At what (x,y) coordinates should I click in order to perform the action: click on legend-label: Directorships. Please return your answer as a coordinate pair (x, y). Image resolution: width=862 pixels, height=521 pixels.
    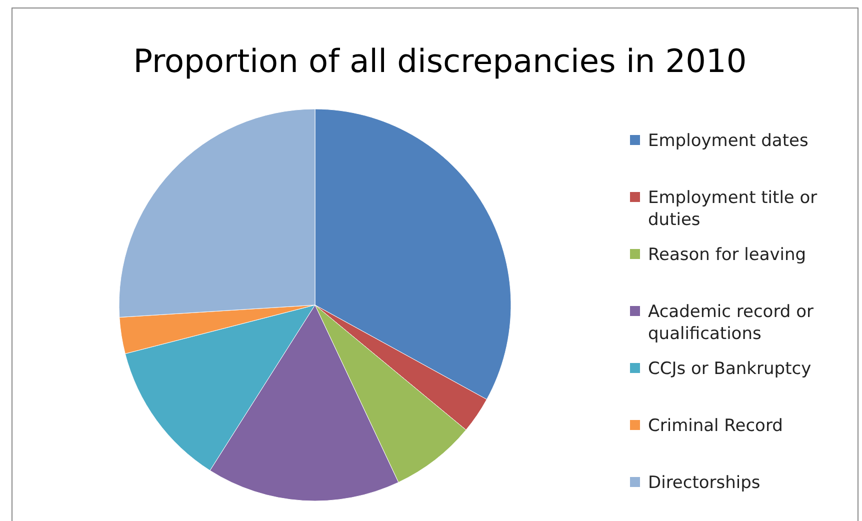
    Looking at the image, I should click on (704, 483).